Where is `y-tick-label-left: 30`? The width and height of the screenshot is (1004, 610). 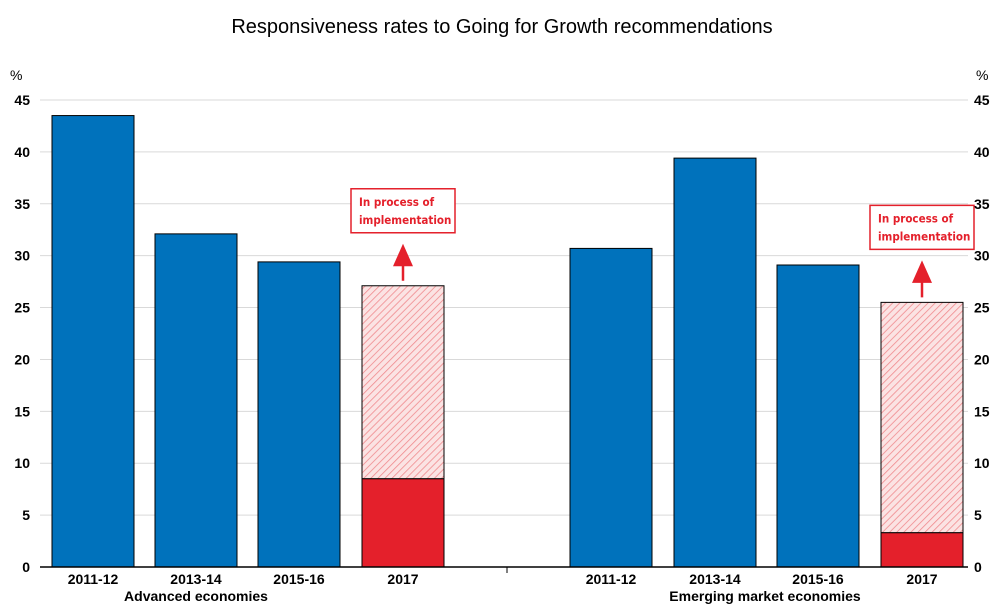
y-tick-label-left: 30 is located at coordinates (22, 256).